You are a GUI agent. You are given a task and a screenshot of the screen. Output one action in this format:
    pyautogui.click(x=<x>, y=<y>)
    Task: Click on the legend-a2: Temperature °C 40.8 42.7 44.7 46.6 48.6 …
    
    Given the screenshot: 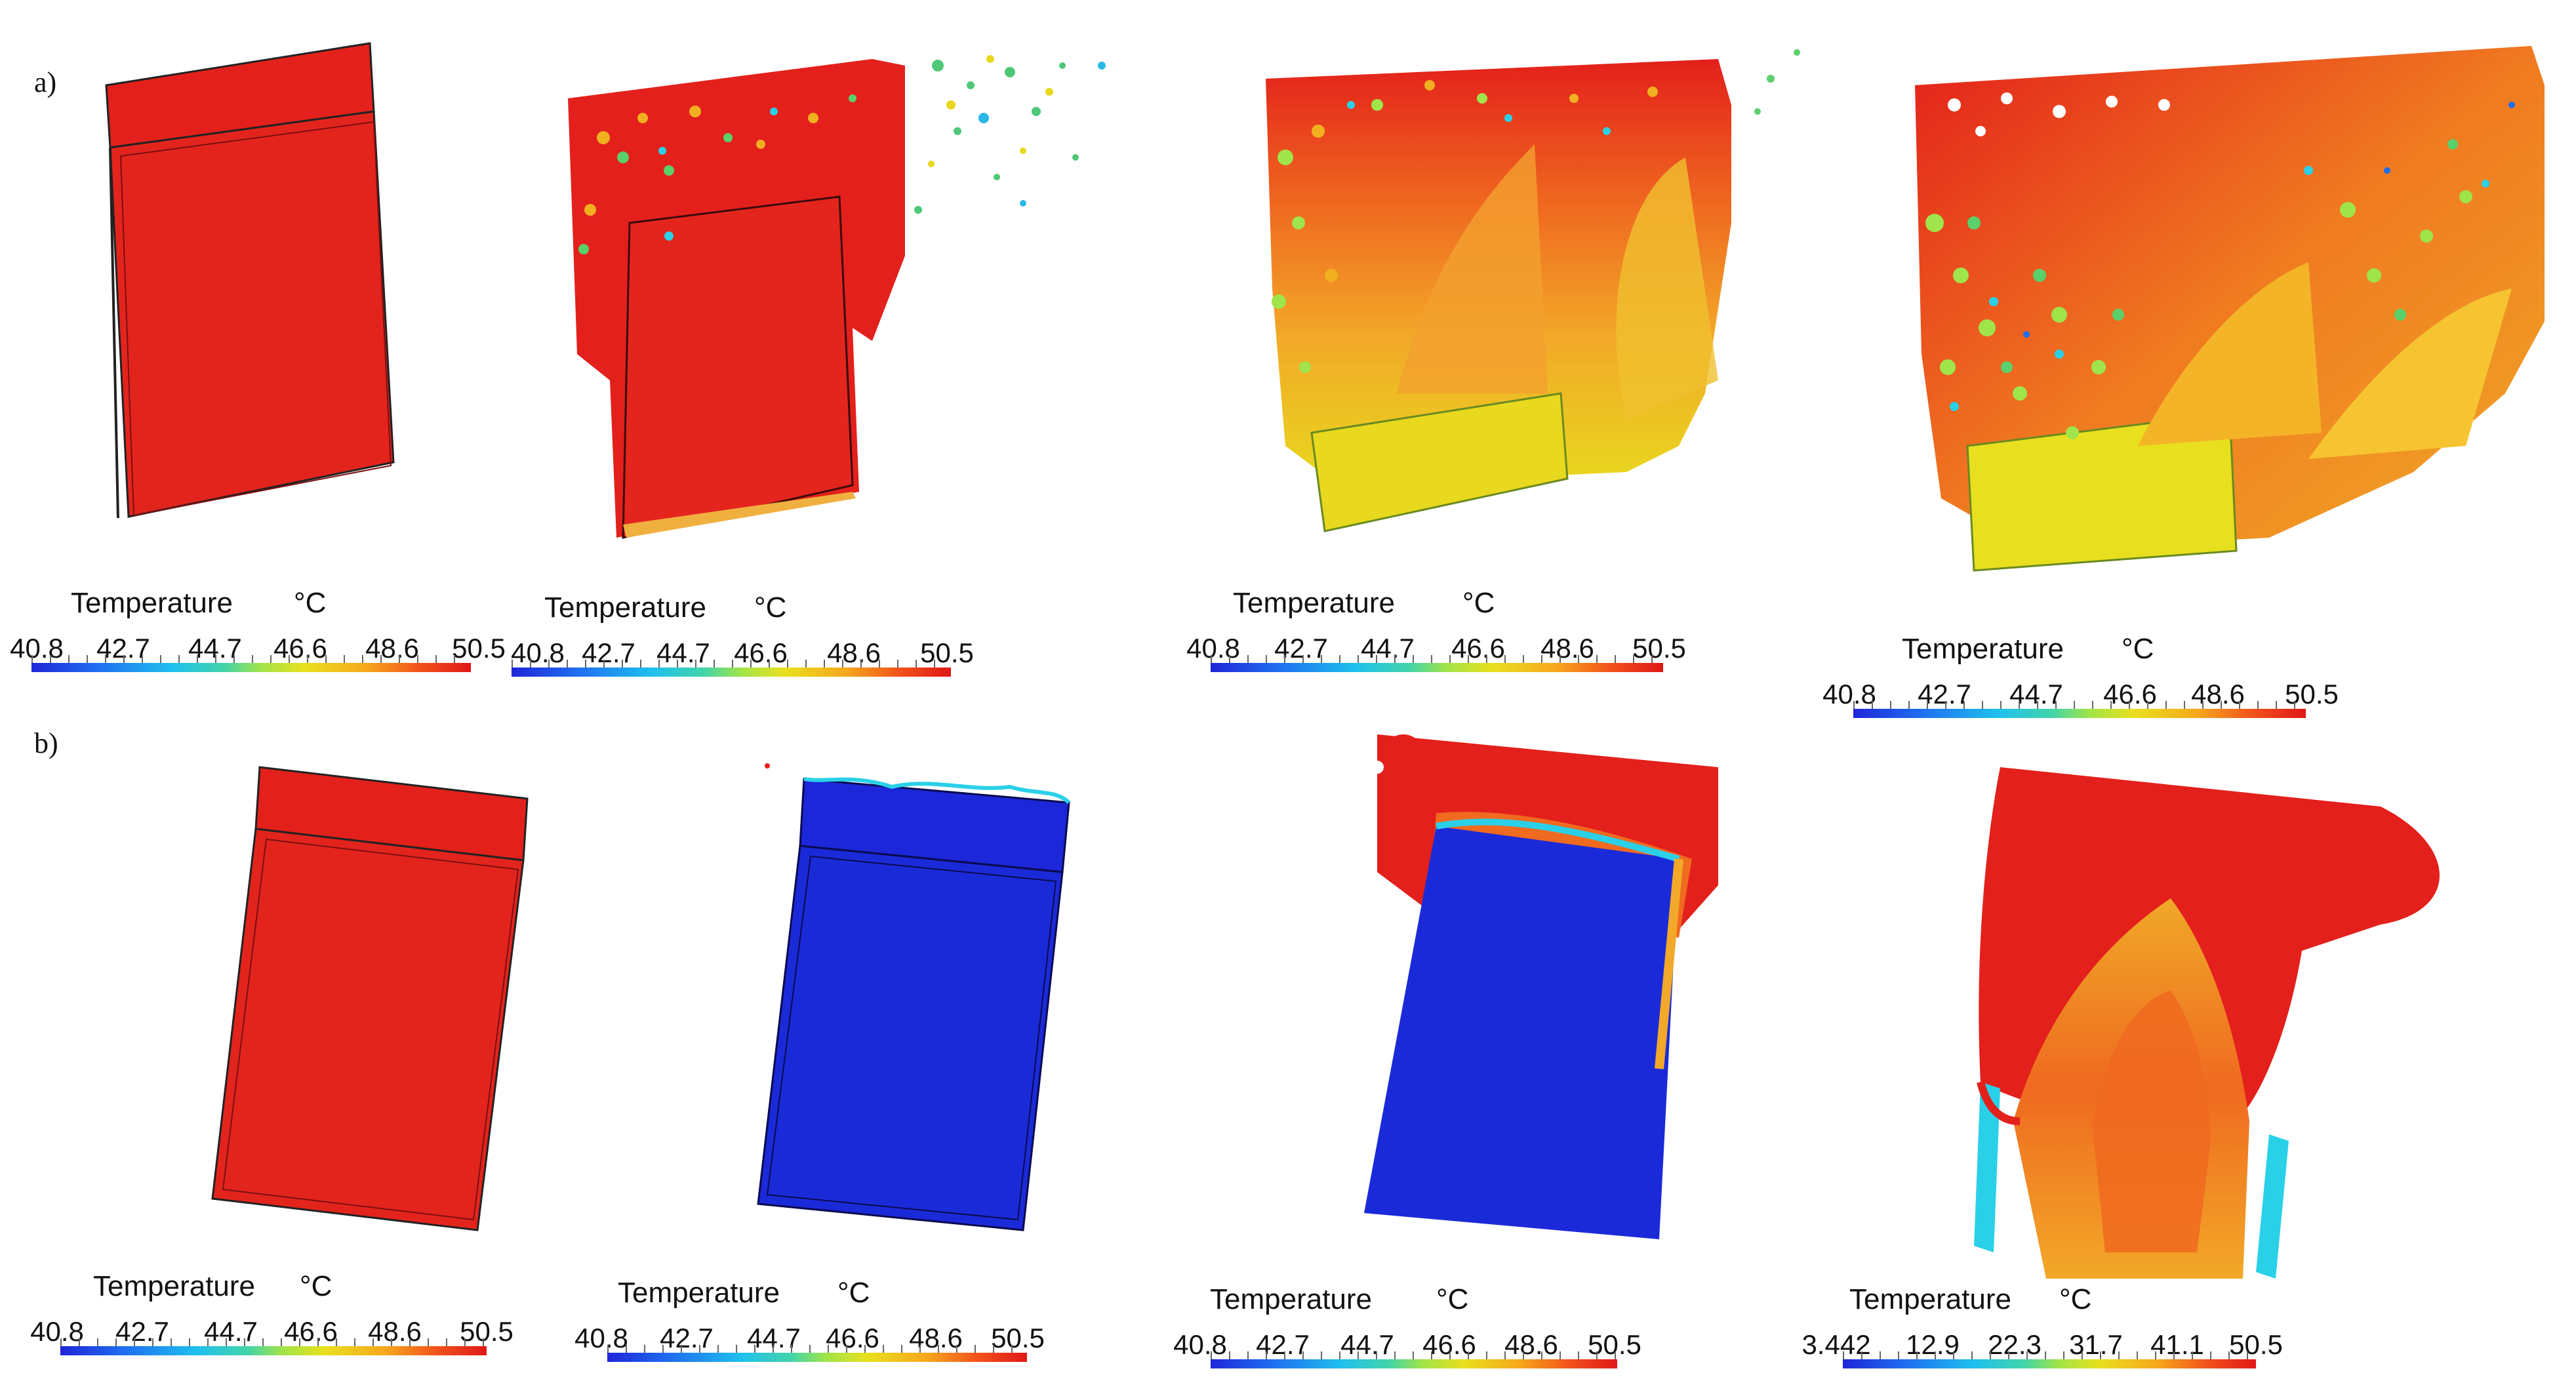 What is the action you would take?
    pyautogui.click(x=747, y=637)
    